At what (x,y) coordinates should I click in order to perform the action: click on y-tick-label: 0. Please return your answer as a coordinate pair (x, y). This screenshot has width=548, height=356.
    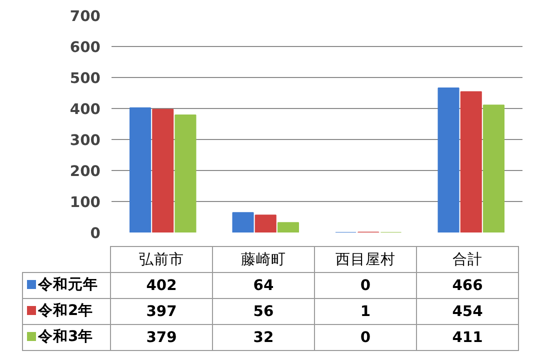
    Looking at the image, I should click on (95, 233).